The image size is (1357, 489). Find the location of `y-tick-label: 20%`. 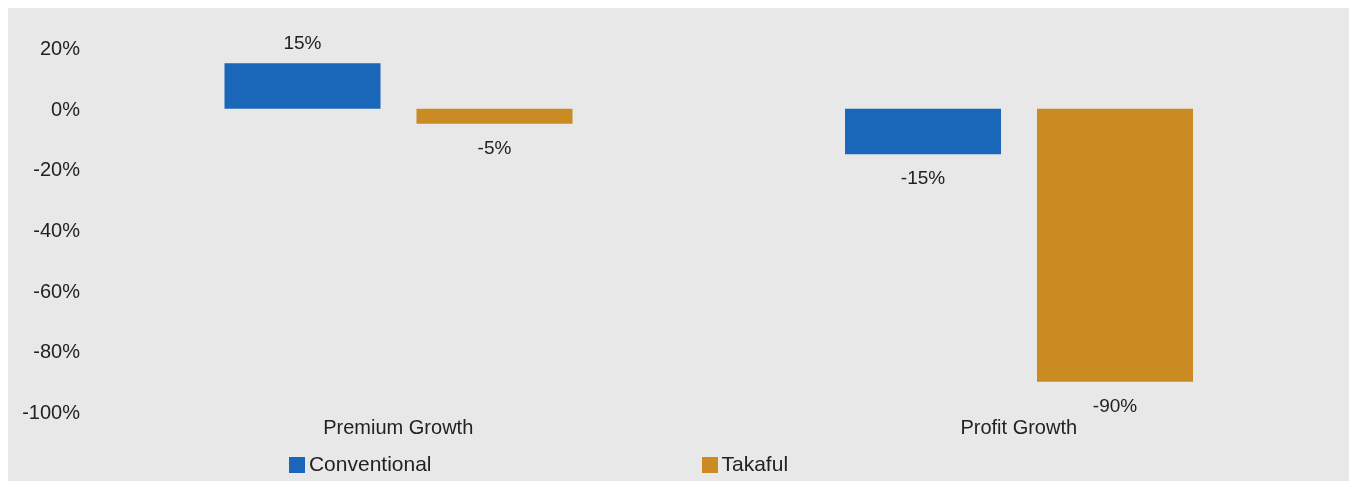

y-tick-label: 20% is located at coordinates (60, 48).